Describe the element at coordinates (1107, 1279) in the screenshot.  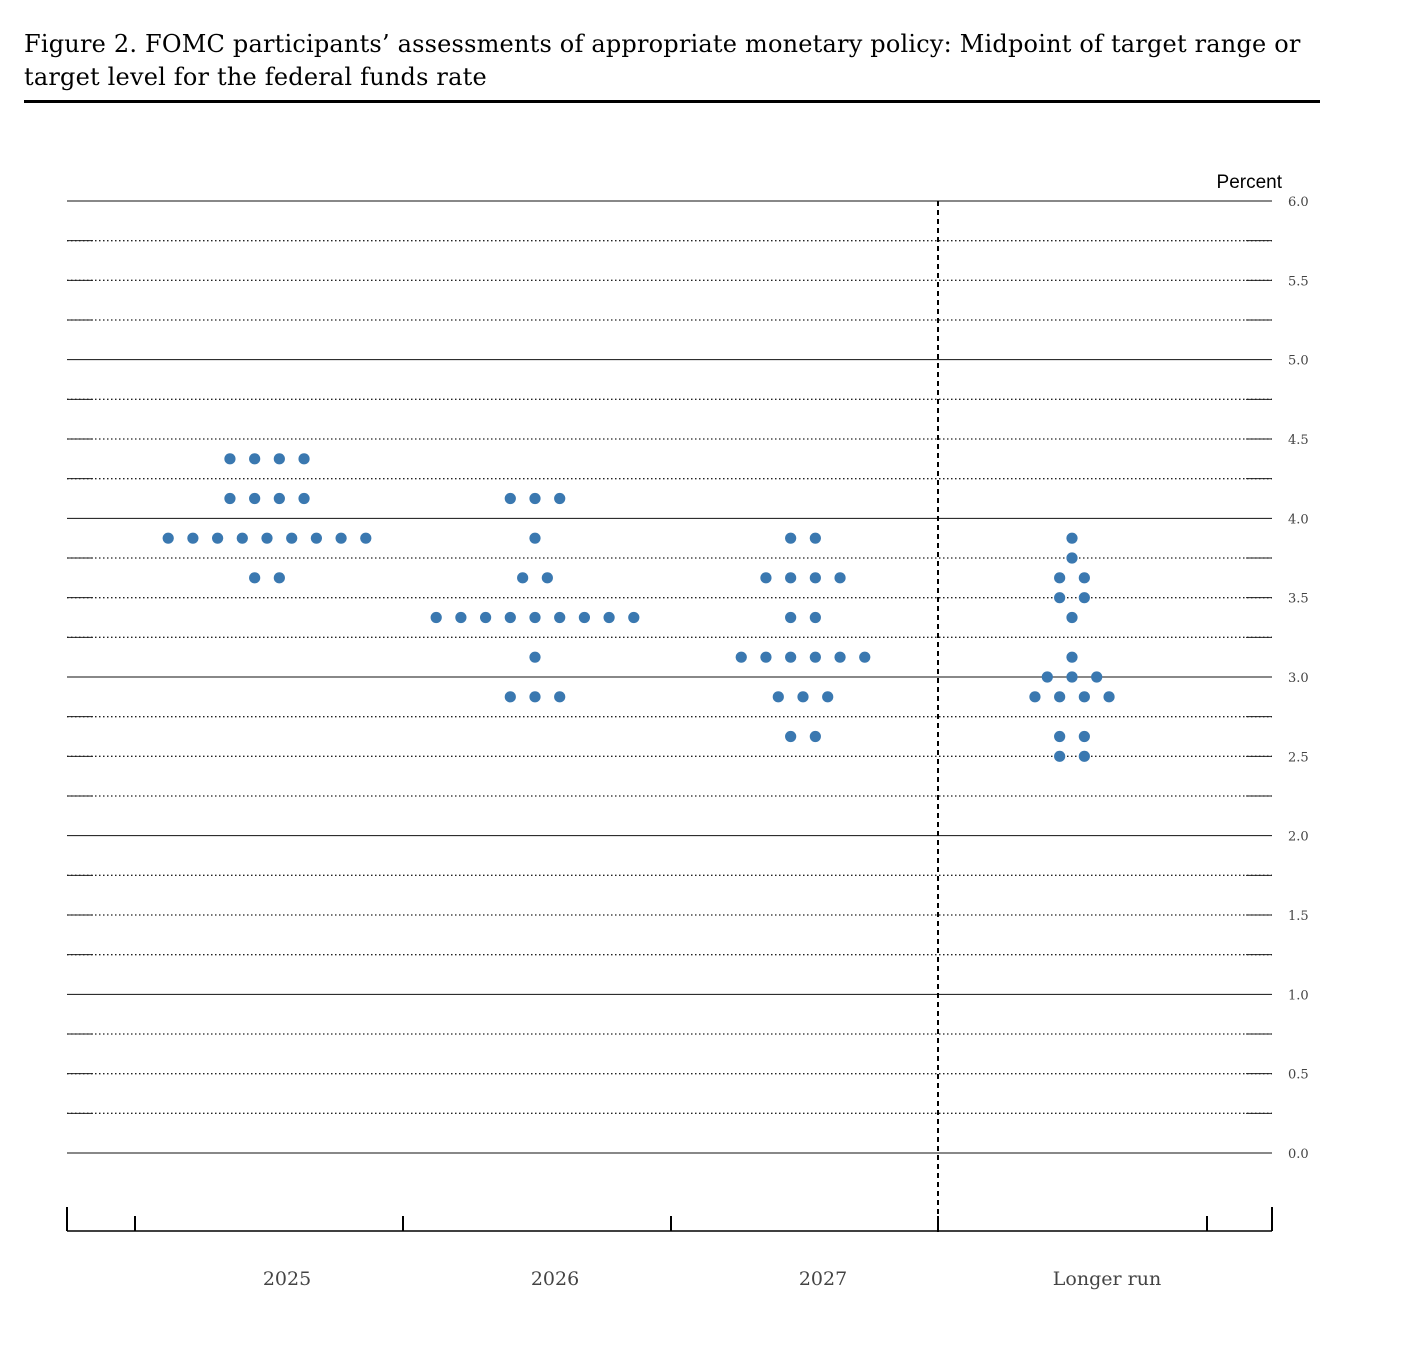
I see `x-category-label: Longer run` at that location.